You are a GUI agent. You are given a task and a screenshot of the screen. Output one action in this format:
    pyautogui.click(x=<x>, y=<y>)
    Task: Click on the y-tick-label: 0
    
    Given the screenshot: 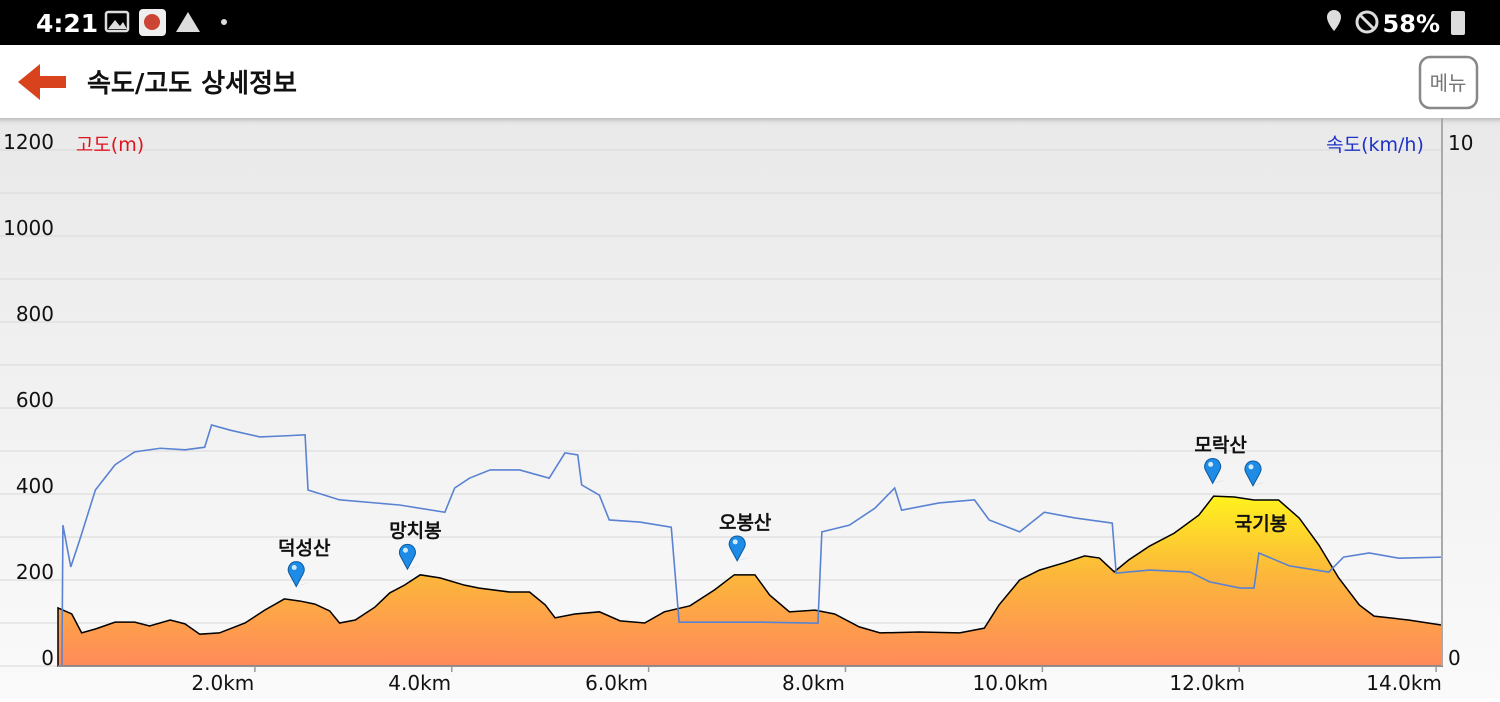 What is the action you would take?
    pyautogui.click(x=47, y=658)
    